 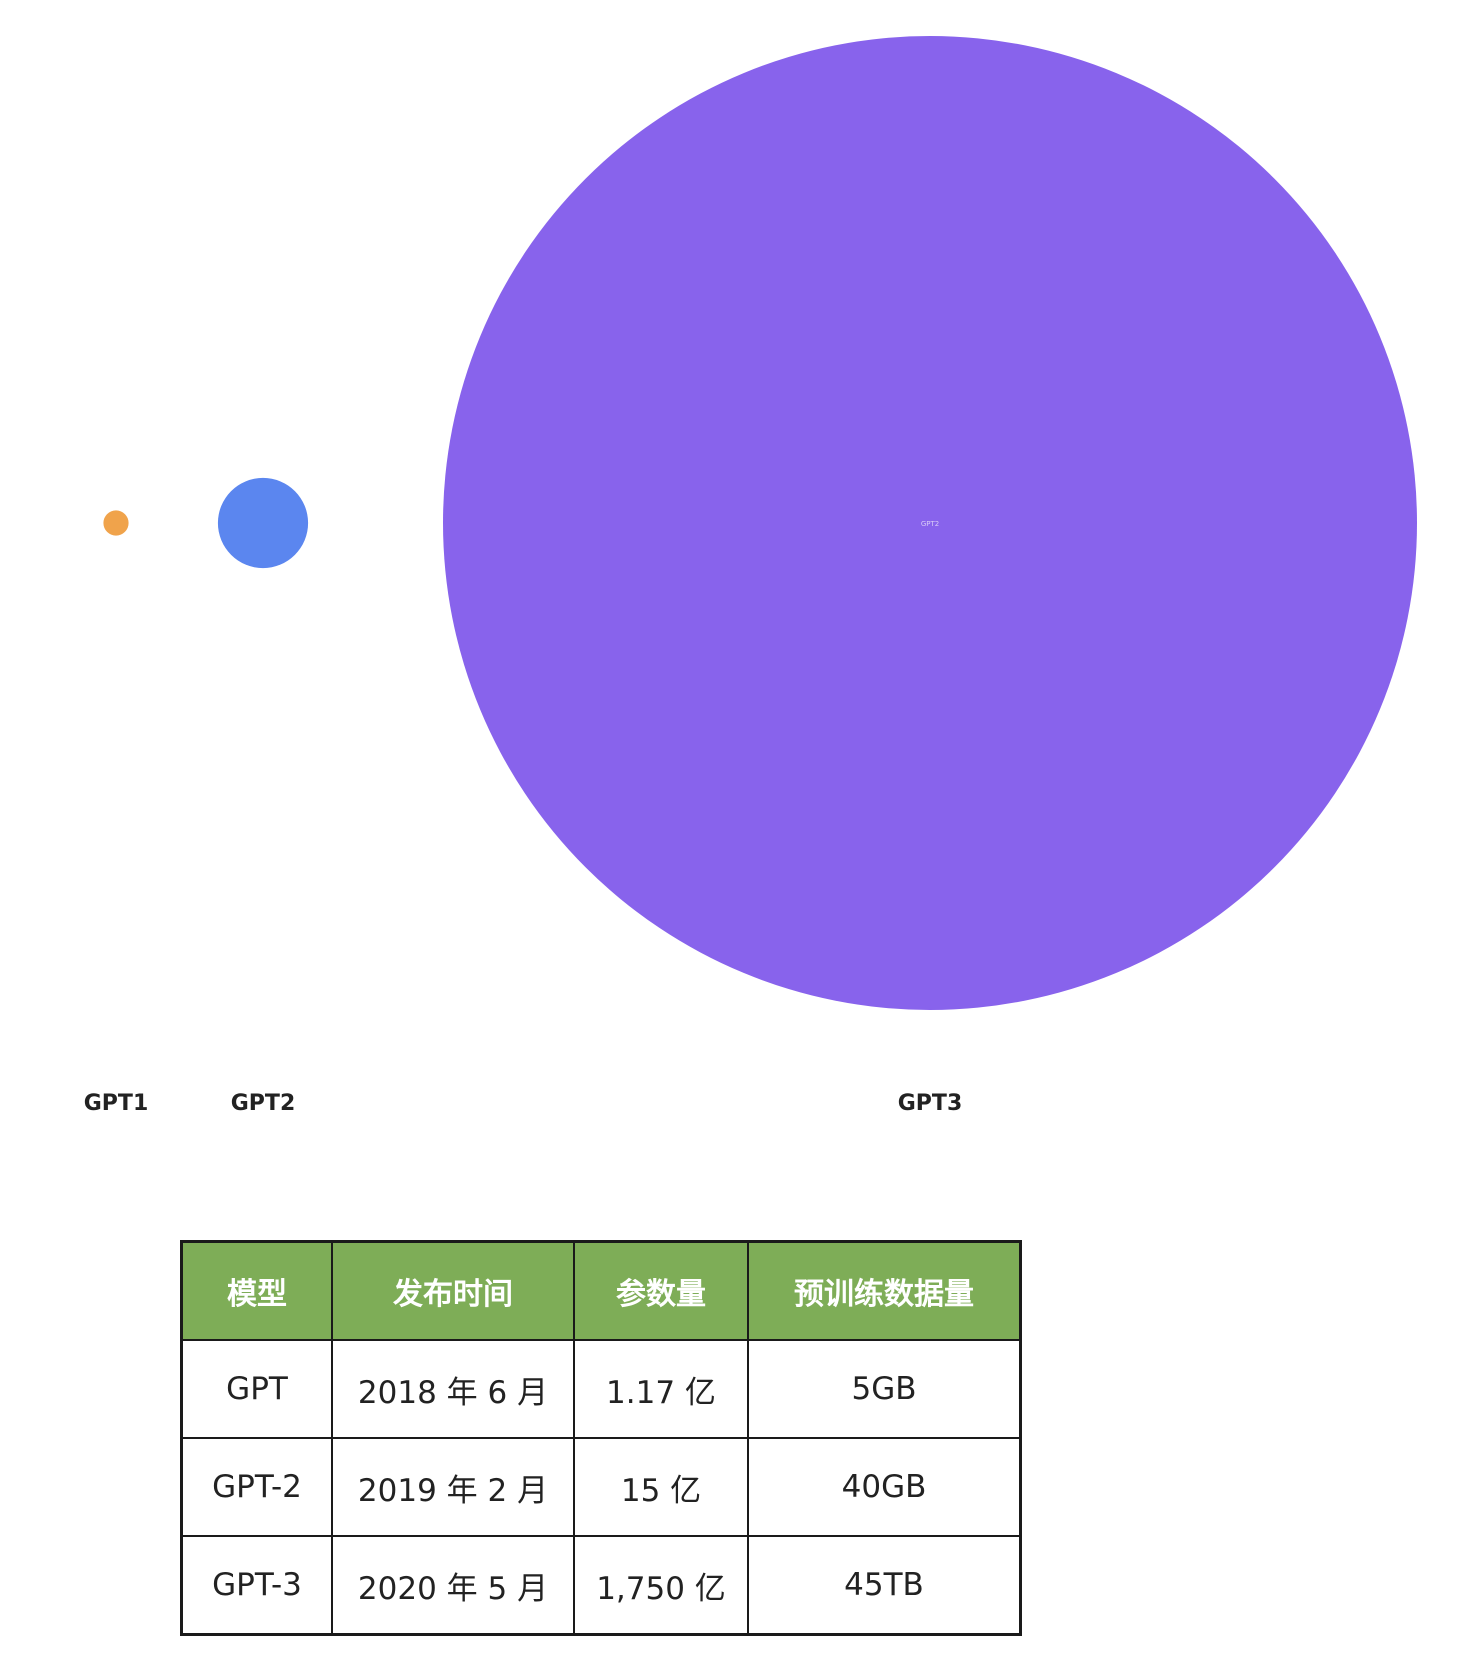 What do you see at coordinates (661, 1389) in the screenshot?
I see `cell-parameters: 1.17 亿` at bounding box center [661, 1389].